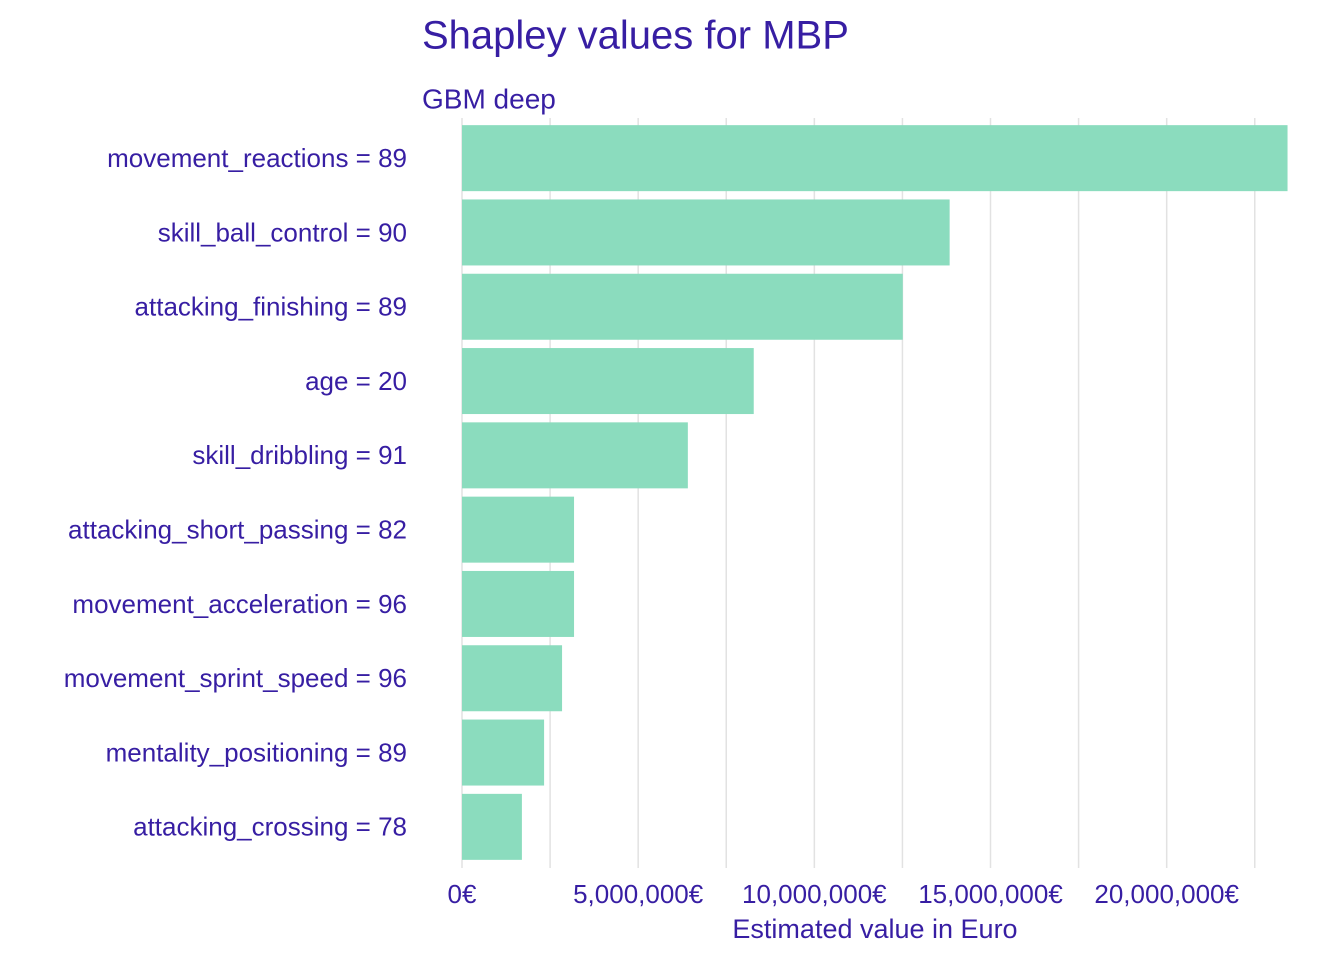 This screenshot has width=1344, height=960. I want to click on y-tick-label: attacking_short_passing = 82, so click(237, 530).